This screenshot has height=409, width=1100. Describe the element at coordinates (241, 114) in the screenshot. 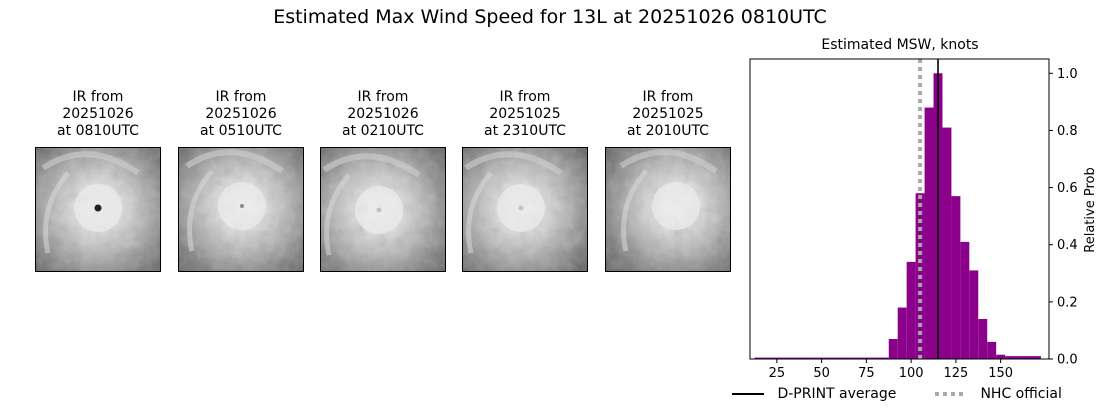

I see `ir-panel-title: IR from 20251026 at 0510UTC` at that location.